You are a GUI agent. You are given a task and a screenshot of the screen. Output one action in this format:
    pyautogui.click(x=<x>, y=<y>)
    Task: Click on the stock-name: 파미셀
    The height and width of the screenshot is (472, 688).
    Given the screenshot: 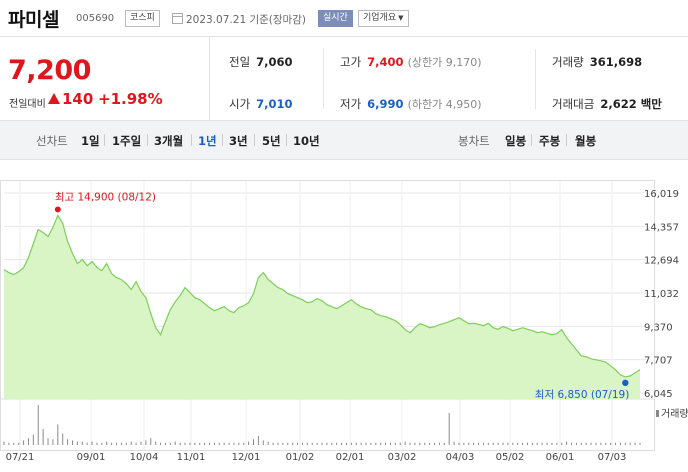 What is the action you would take?
    pyautogui.click(x=33, y=20)
    